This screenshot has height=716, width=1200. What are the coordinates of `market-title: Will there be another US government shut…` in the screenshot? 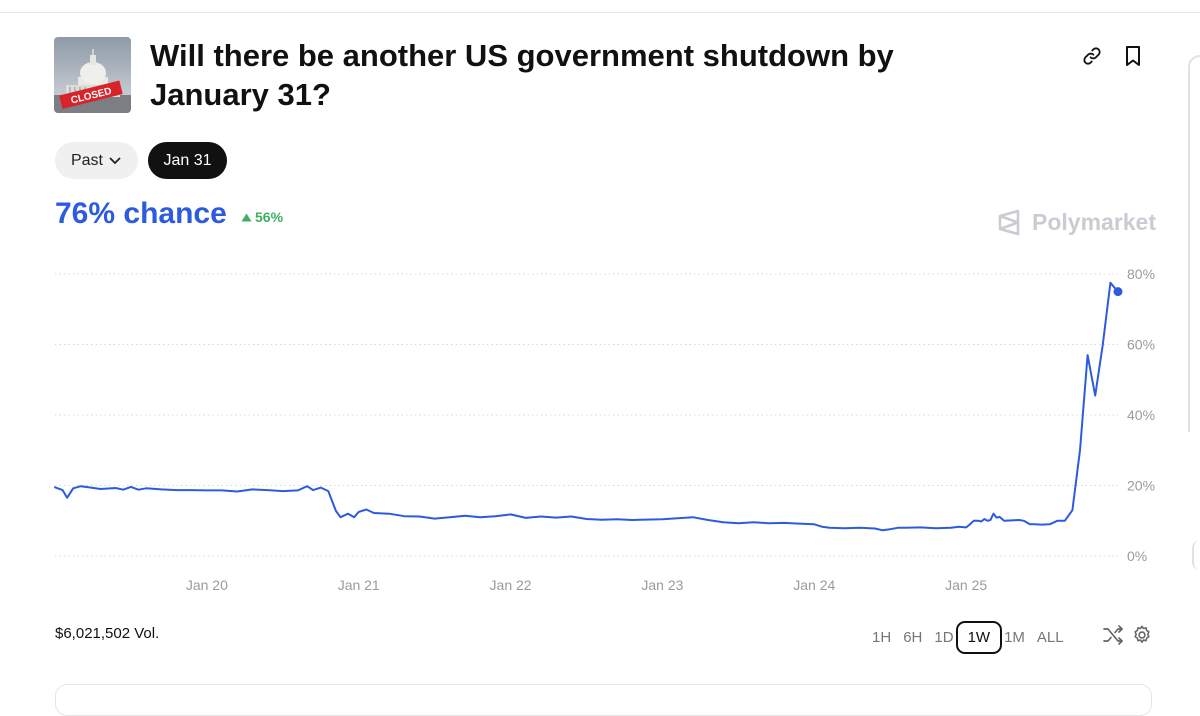 It's located at (522, 75).